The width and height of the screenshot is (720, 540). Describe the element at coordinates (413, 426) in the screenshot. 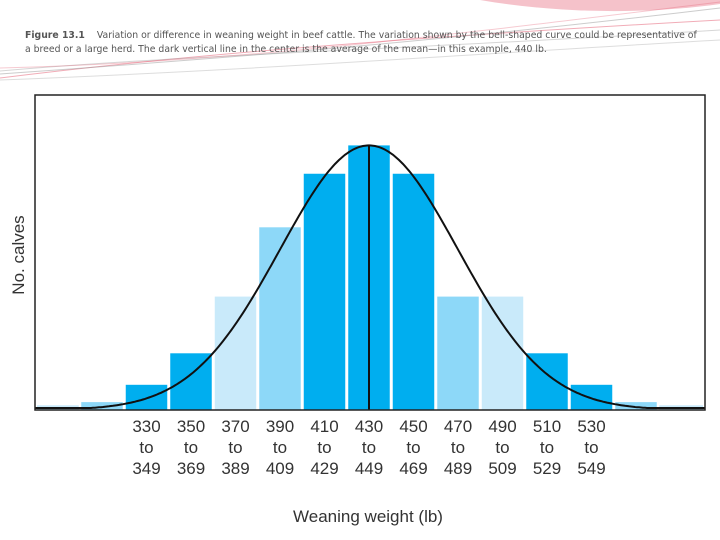

I see `x-tick-label: 450` at that location.